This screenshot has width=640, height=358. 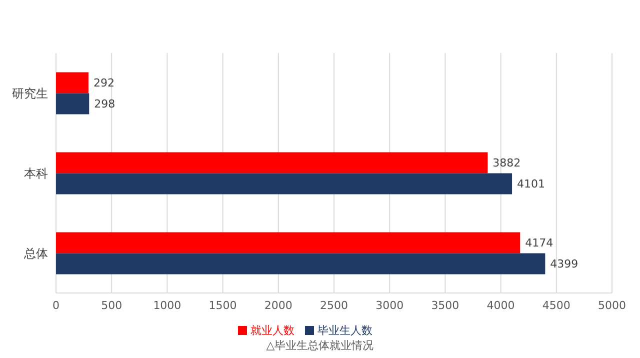 What do you see at coordinates (556, 305) in the screenshot?
I see `x-tick-label: 4500` at bounding box center [556, 305].